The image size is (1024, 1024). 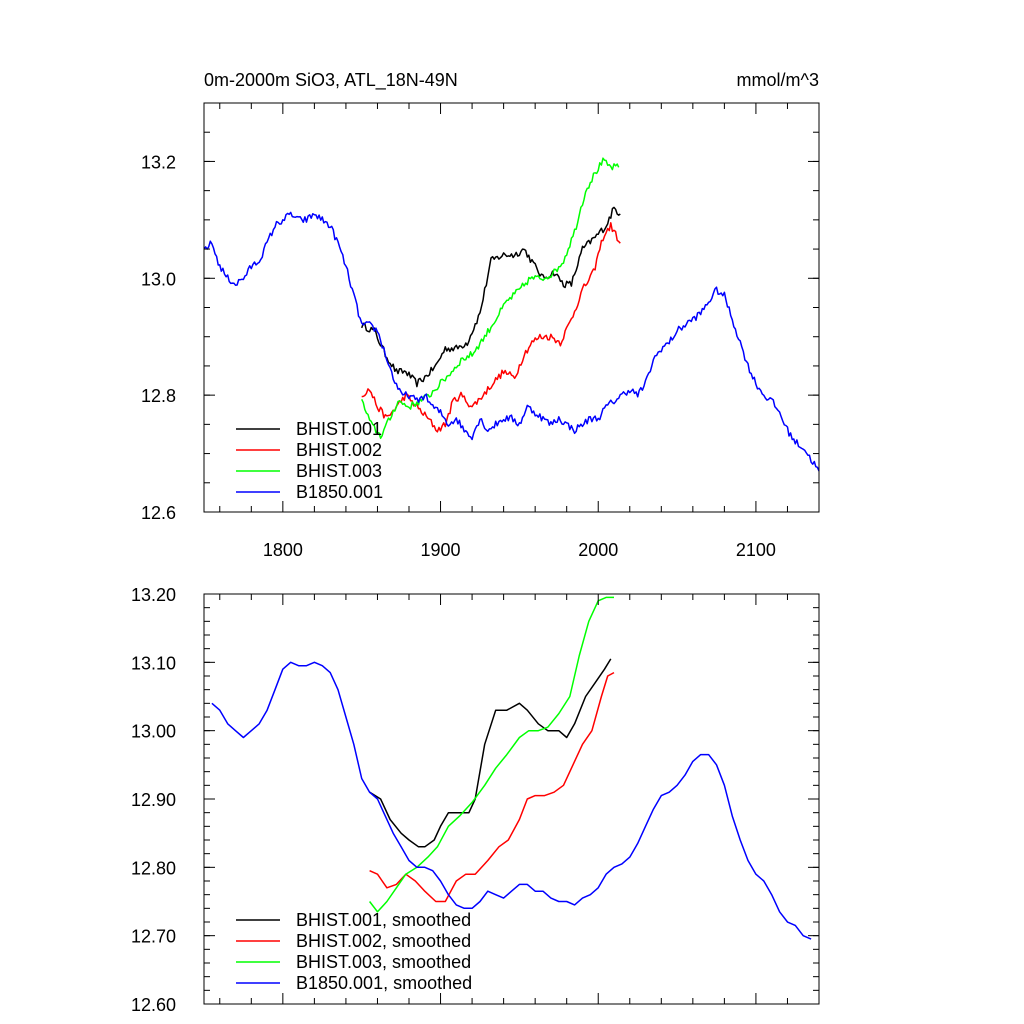 I want to click on legend-label-bhist-001: BHIST.001, so click(x=339, y=429).